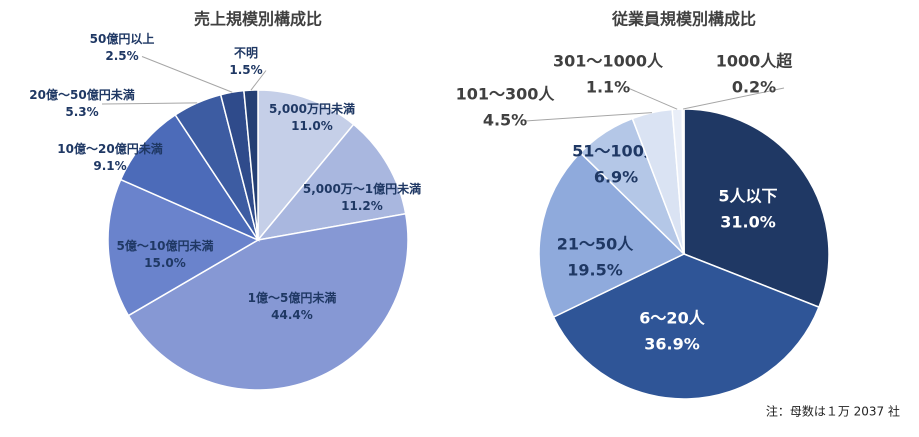 Image resolution: width=919 pixels, height=437 pixels. What do you see at coordinates (505, 120) in the screenshot?
I see `value-label: 4.5%` at bounding box center [505, 120].